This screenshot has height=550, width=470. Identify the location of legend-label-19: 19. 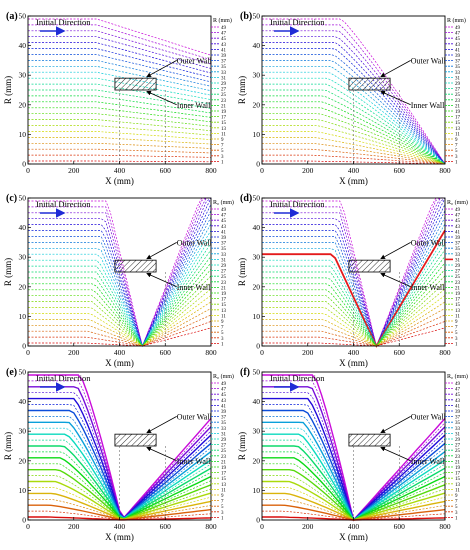
(458, 468).